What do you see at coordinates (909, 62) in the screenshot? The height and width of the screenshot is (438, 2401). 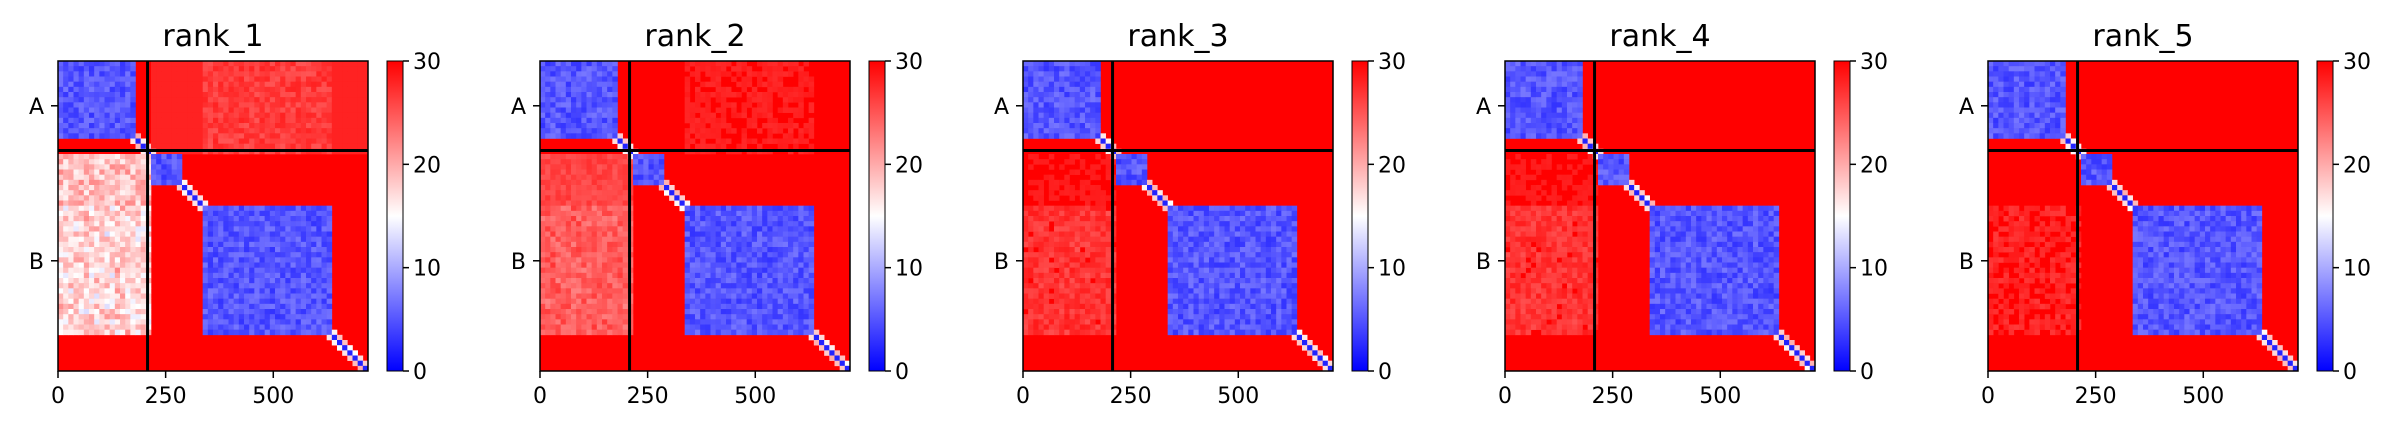 I see `colorbar-tick-label: 30` at bounding box center [909, 62].